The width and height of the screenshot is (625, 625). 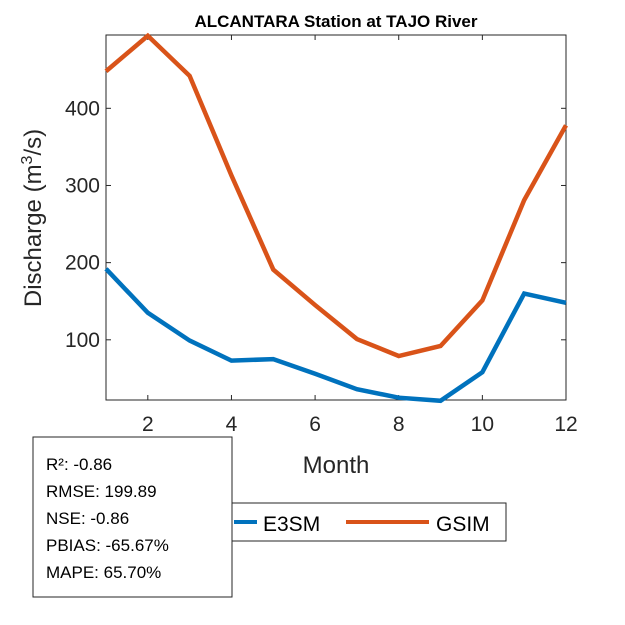 What do you see at coordinates (336, 465) in the screenshot?
I see `x-axis-label: Month` at bounding box center [336, 465].